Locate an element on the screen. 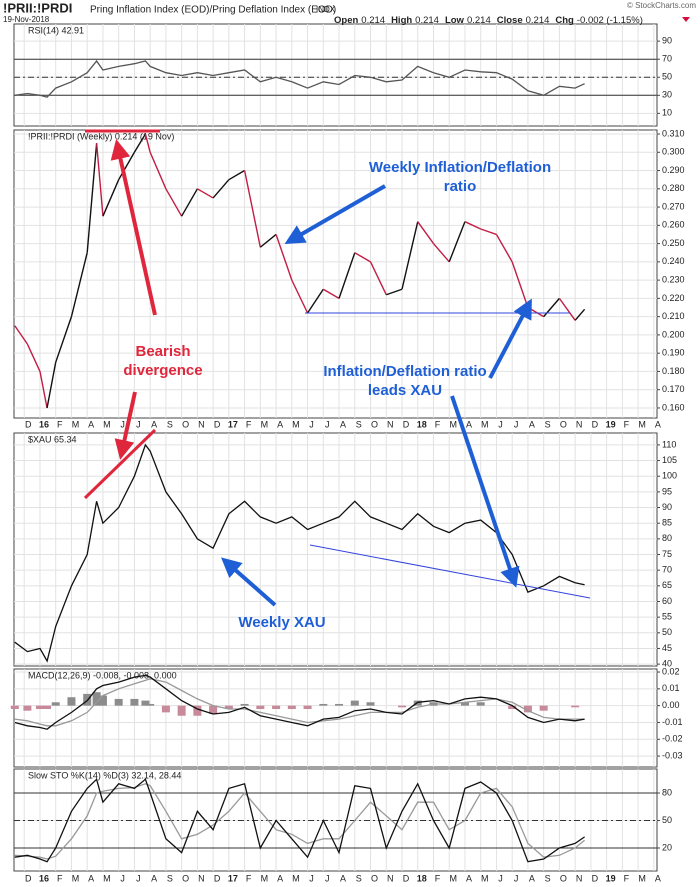 The height and width of the screenshot is (887, 700). y-tick-label: 0.01 is located at coordinates (671, 688).